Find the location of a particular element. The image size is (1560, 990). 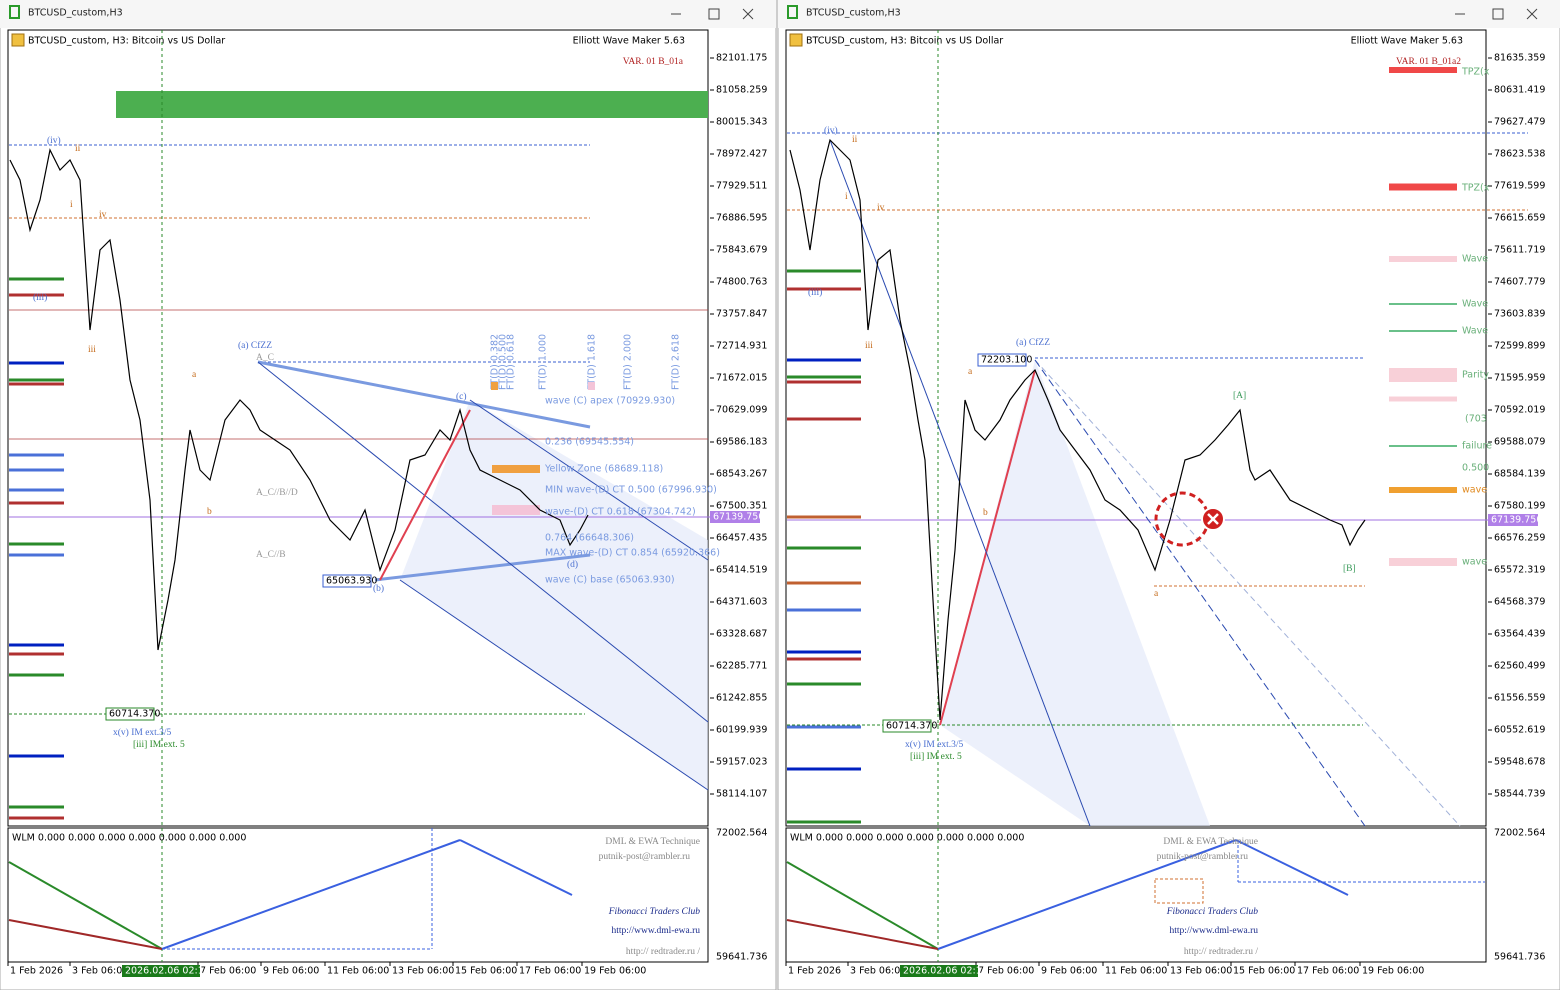

credit-text: http:// redtrader.ru / is located at coordinates (1221, 952).